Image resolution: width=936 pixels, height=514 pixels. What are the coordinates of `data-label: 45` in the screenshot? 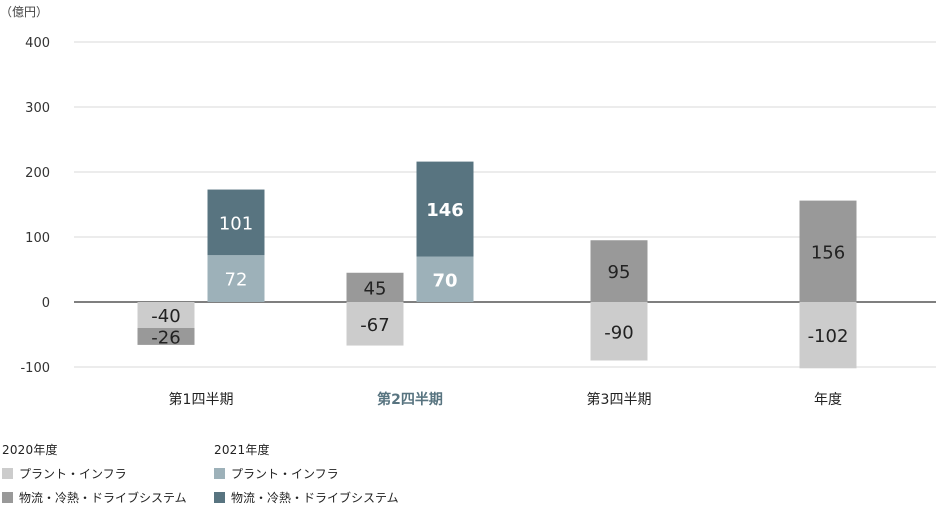 It's located at (375, 288).